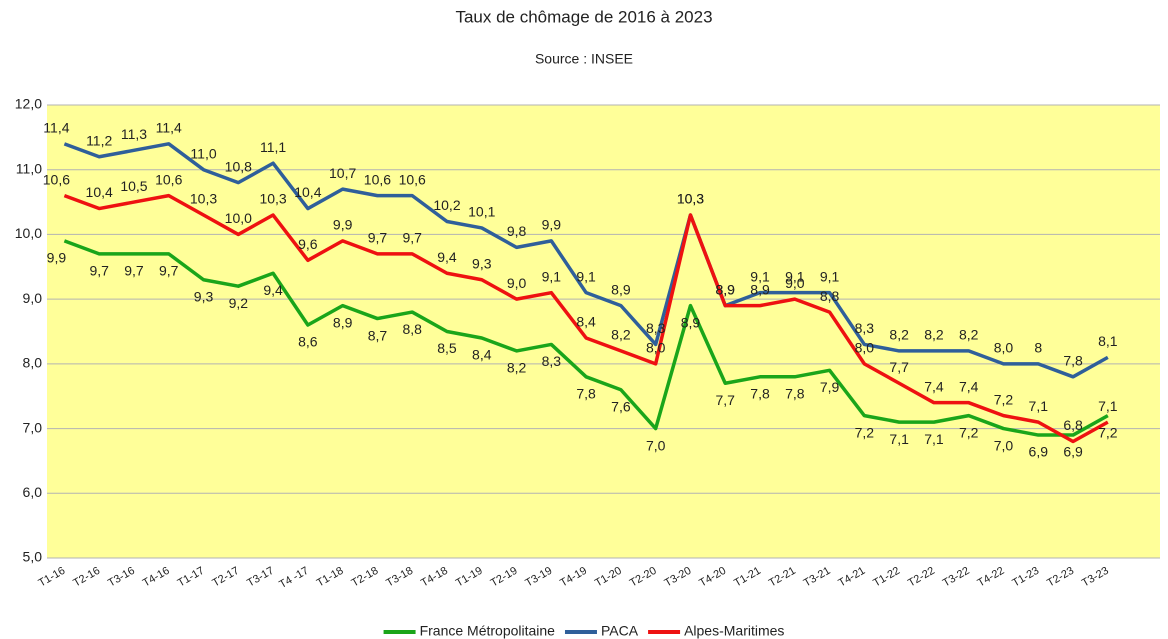  What do you see at coordinates (620, 631) in the screenshot?
I see `legend-label: PACA` at bounding box center [620, 631].